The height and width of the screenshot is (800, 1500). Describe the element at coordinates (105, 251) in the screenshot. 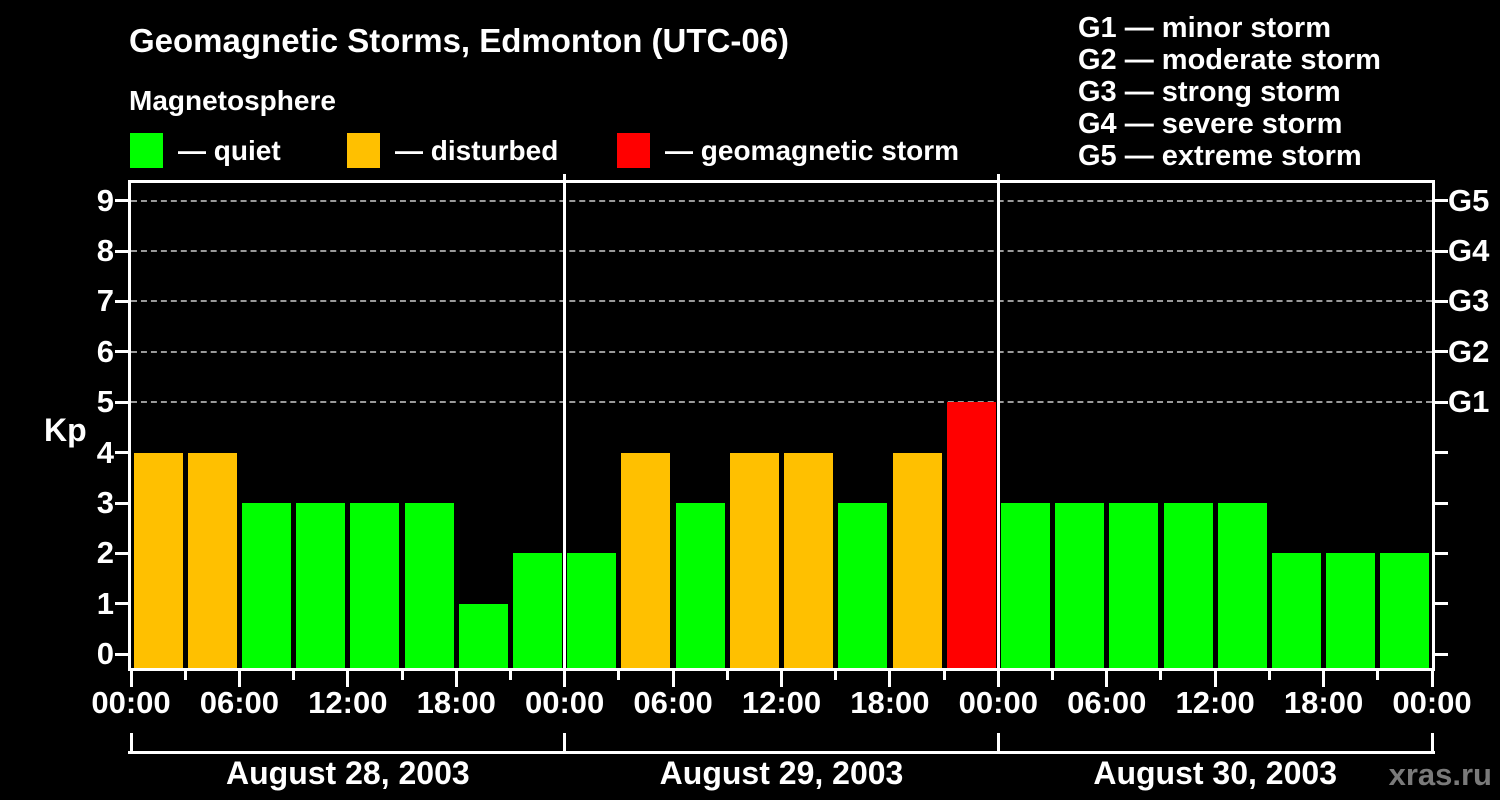

I see `y-tick-label: 8` at that location.